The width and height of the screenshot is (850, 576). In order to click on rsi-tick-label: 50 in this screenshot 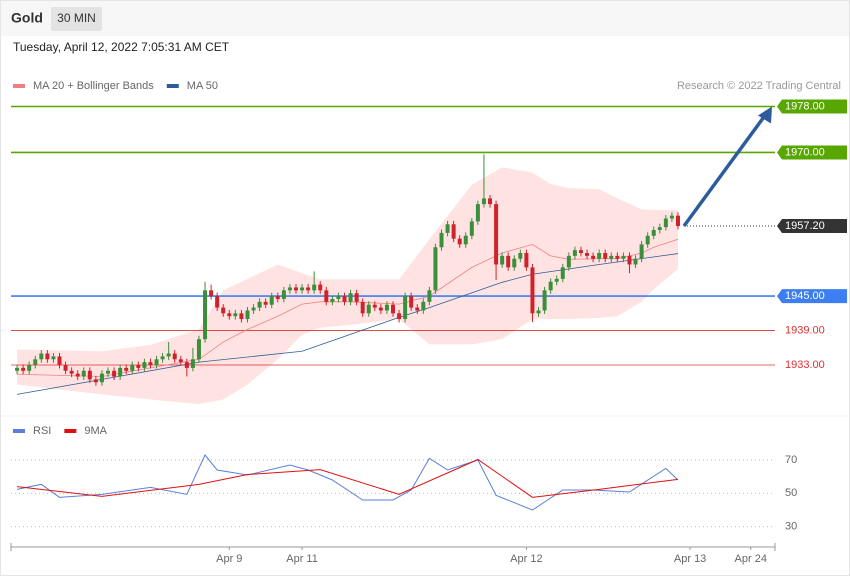, I will do `click(791, 493)`.